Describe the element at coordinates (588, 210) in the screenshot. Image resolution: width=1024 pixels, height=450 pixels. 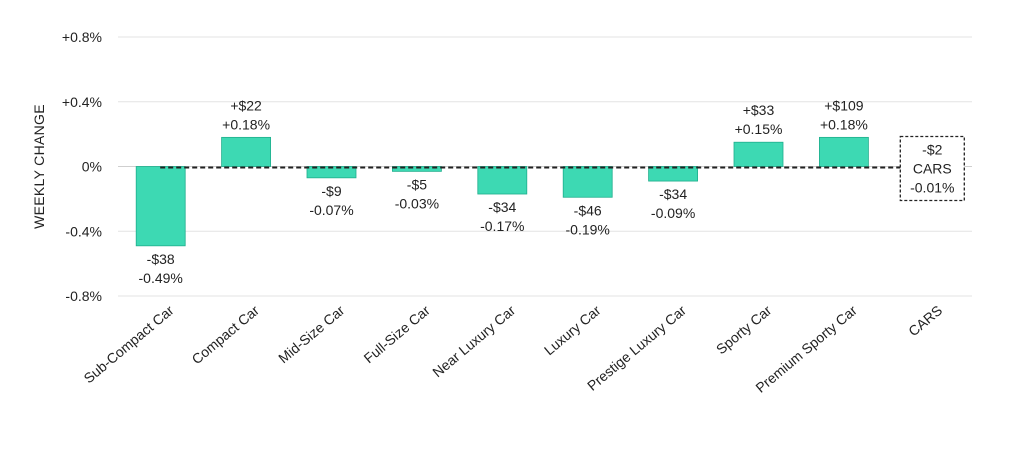
I see `bar-dollar-label: -$46` at that location.